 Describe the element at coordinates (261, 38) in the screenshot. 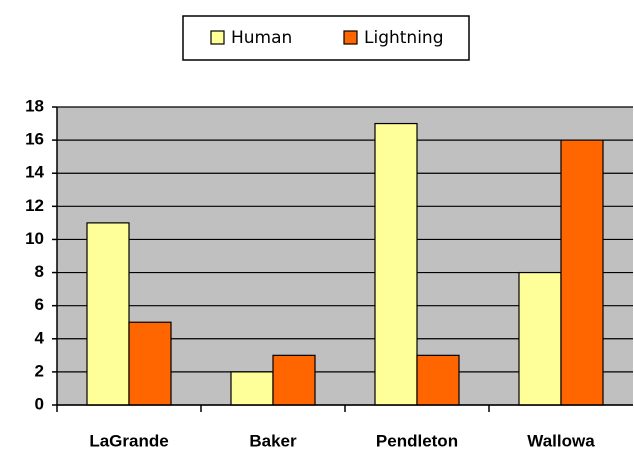

I see `legend-label: Human` at that location.